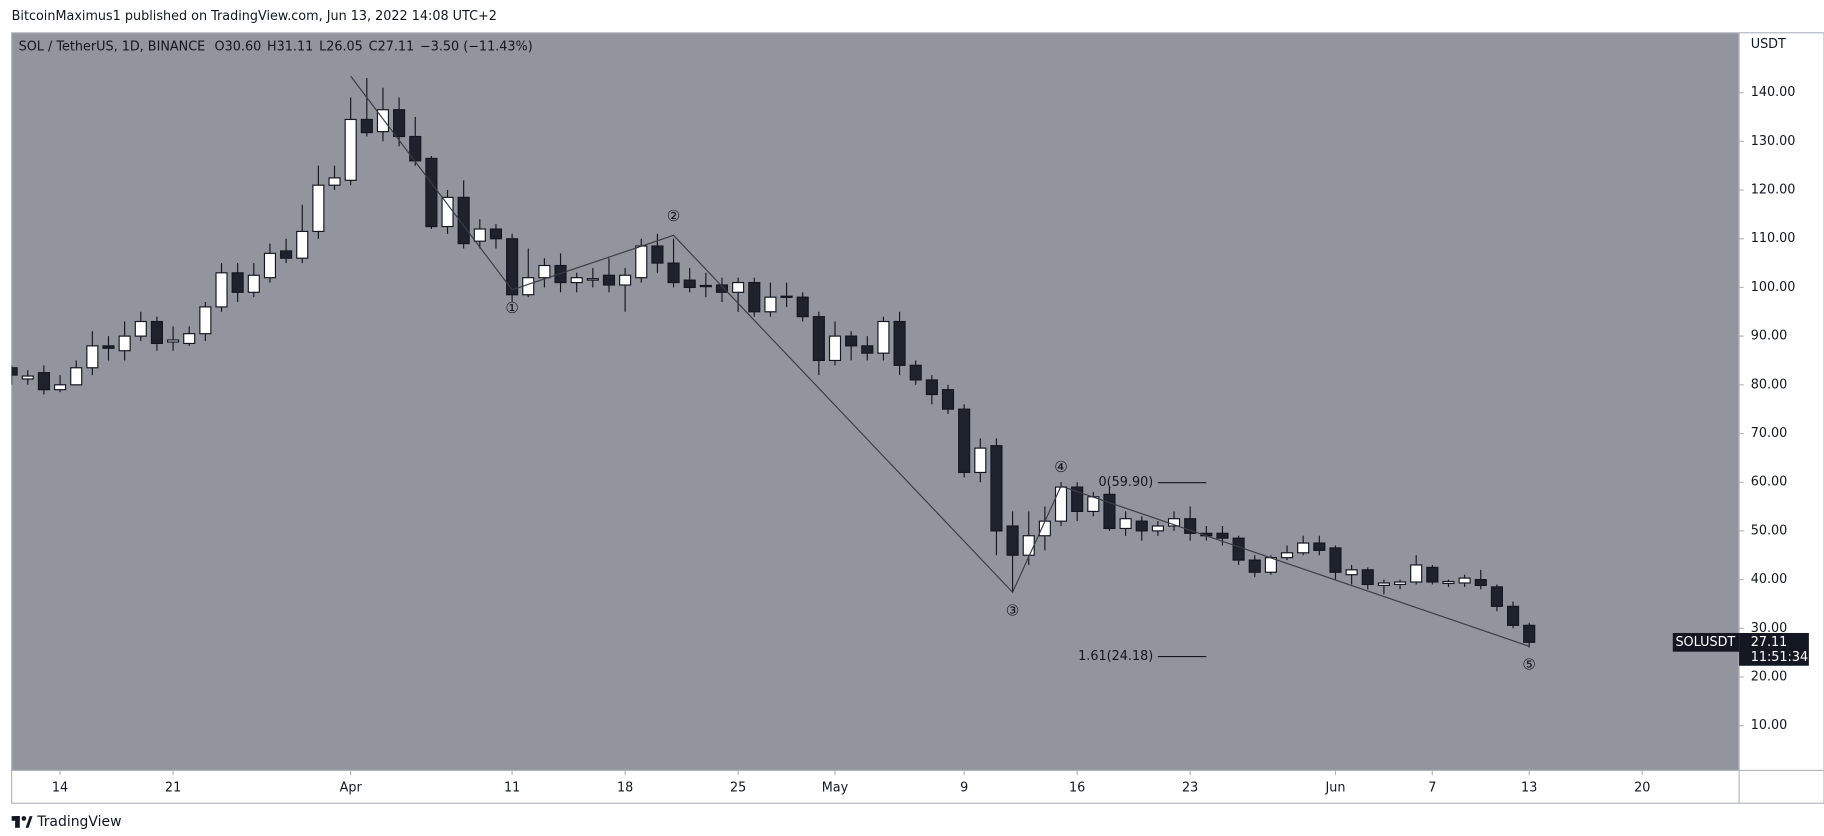  Describe the element at coordinates (1061, 467) in the screenshot. I see `wave-label: ④` at that location.